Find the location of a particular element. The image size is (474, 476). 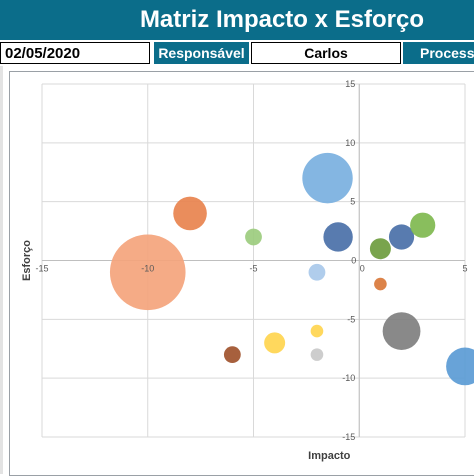

y-tick-label: -15 is located at coordinates (348, 437).